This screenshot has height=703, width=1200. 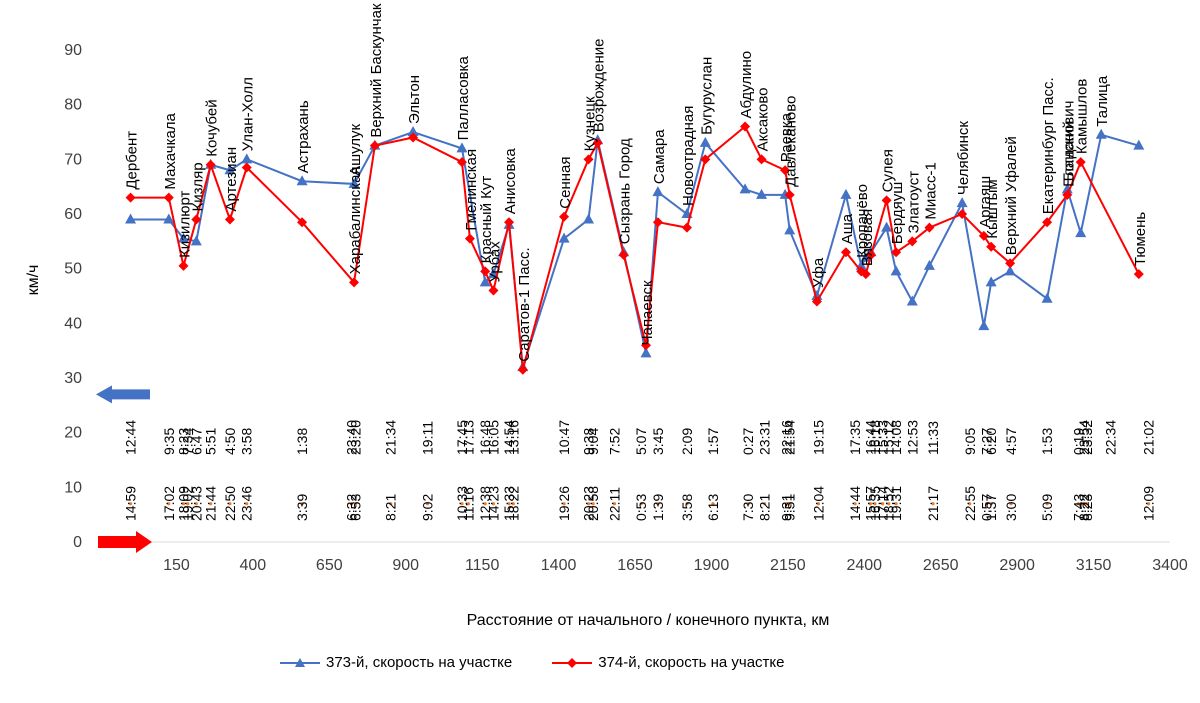 I want to click on time-label-373: 14:54, so click(x=509, y=437).